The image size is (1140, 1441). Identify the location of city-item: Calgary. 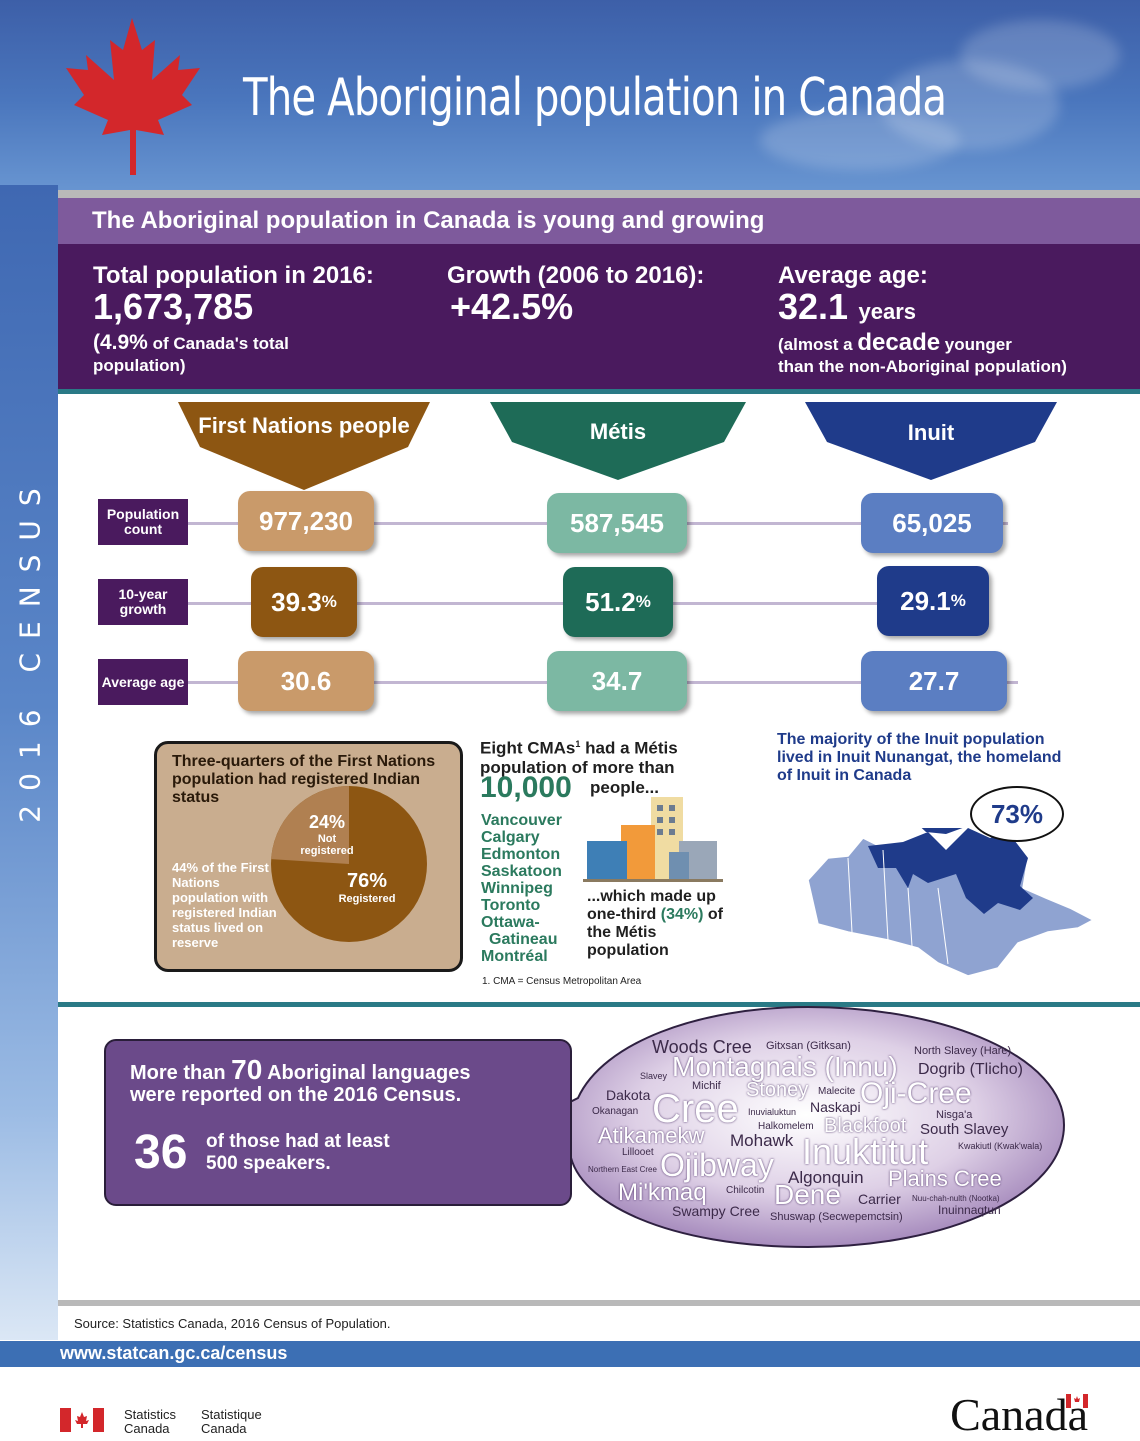
(510, 837).